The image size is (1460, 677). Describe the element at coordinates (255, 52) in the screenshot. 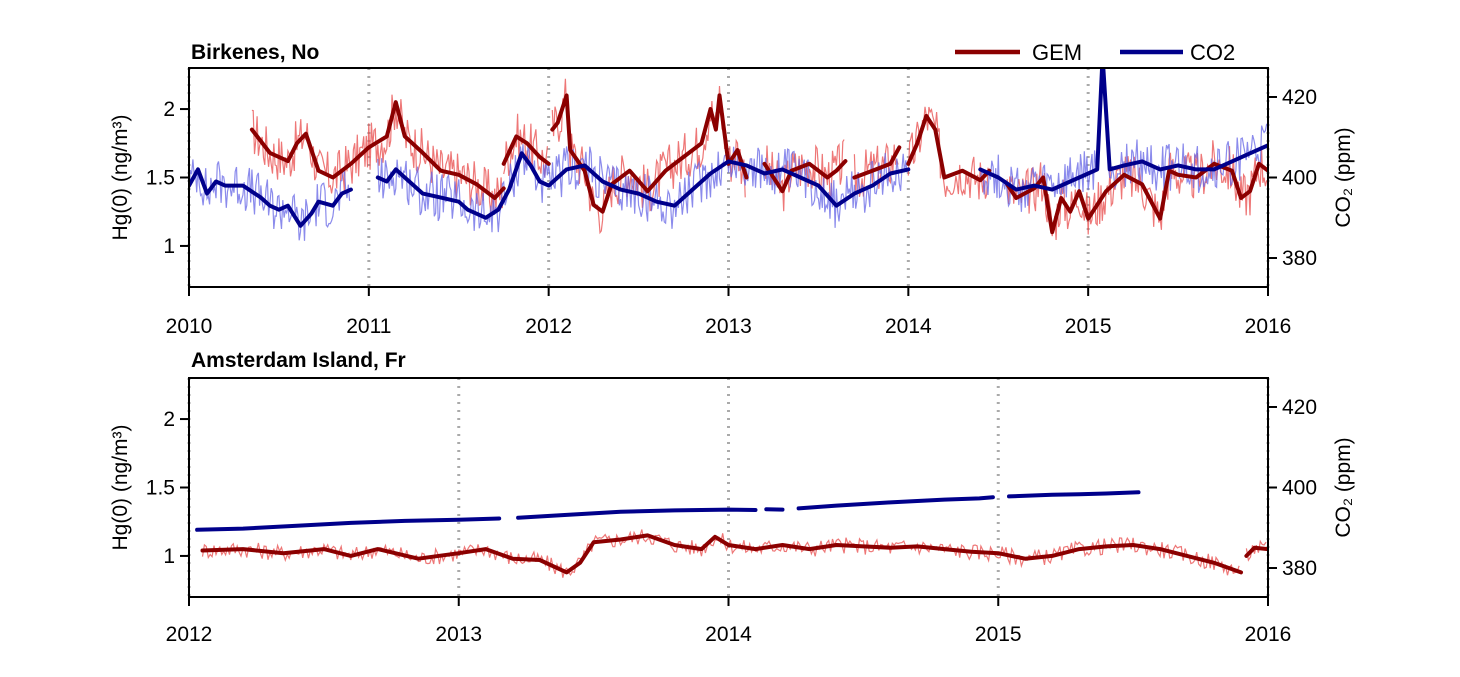

I see `panel-title: Birkenes, No` at that location.